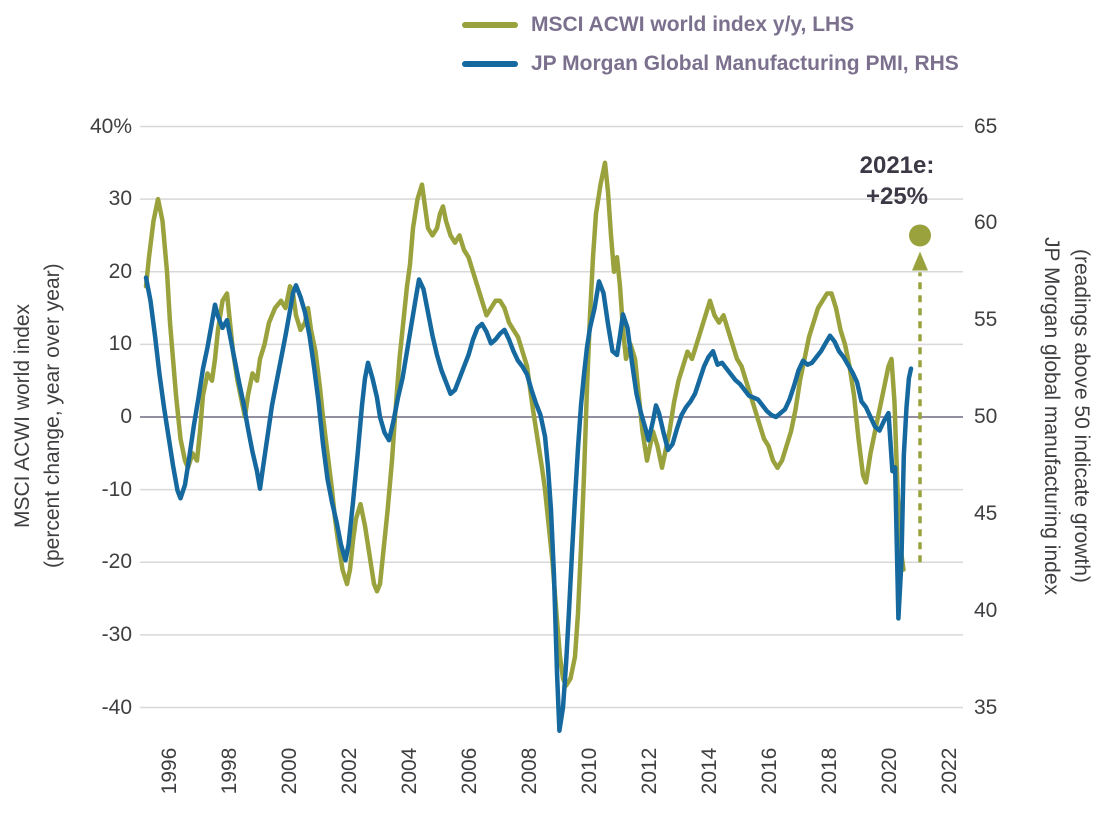 Image resolution: width=1101 pixels, height=819 pixels. Describe the element at coordinates (116, 707) in the screenshot. I see `left-axis-tick: -40` at that location.